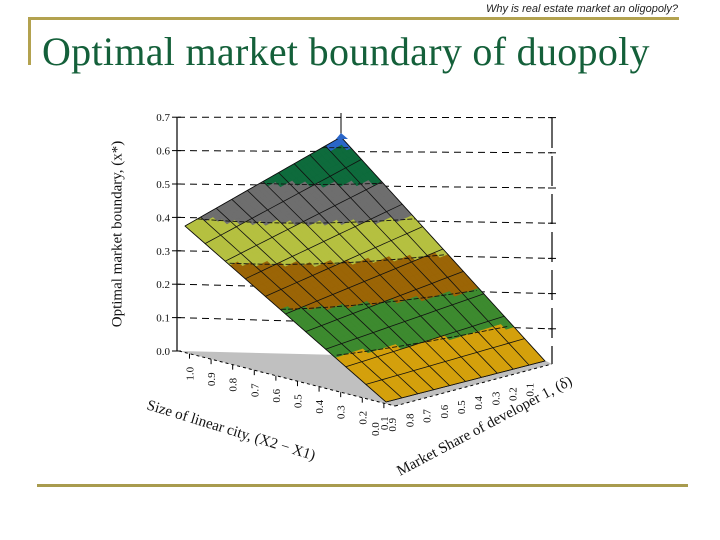 This screenshot has width=720, height=540. What do you see at coordinates (117, 234) in the screenshot?
I see `z-axis-title: Optimal market boundary, (x*)` at bounding box center [117, 234].